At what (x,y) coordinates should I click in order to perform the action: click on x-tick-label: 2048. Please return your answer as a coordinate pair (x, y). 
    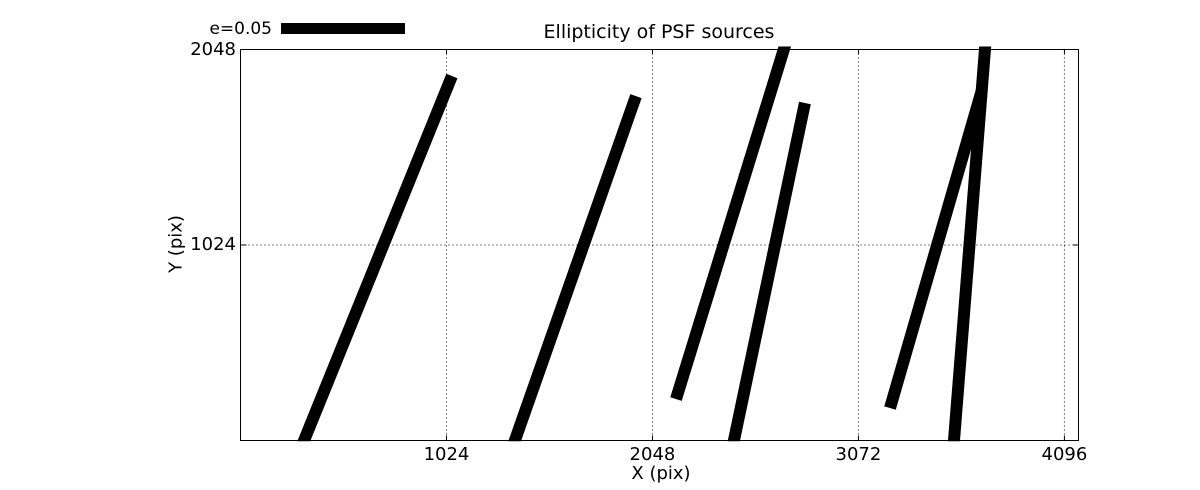
    Looking at the image, I should click on (652, 454).